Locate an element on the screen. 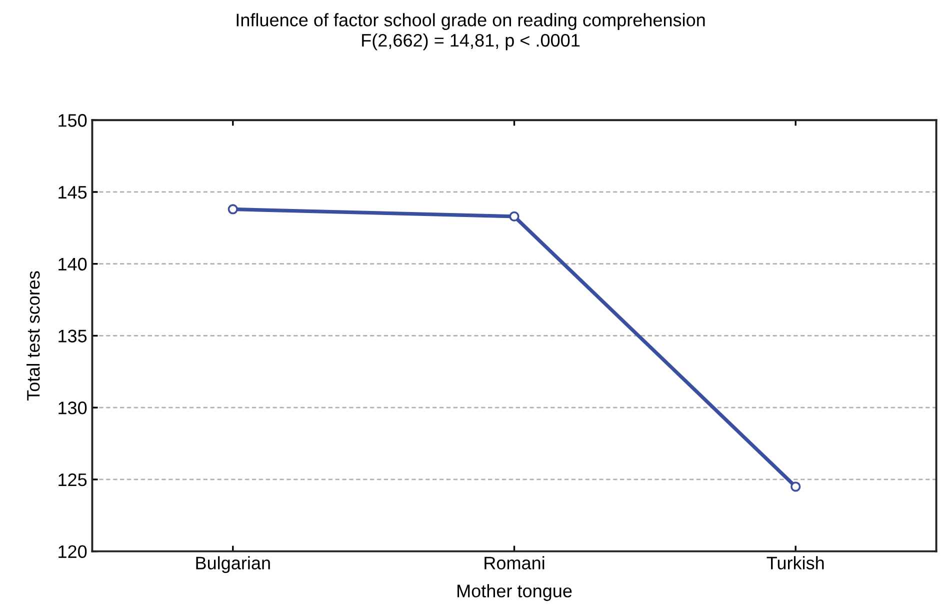 The height and width of the screenshot is (616, 941). y-tick-label: 130 is located at coordinates (72, 408).